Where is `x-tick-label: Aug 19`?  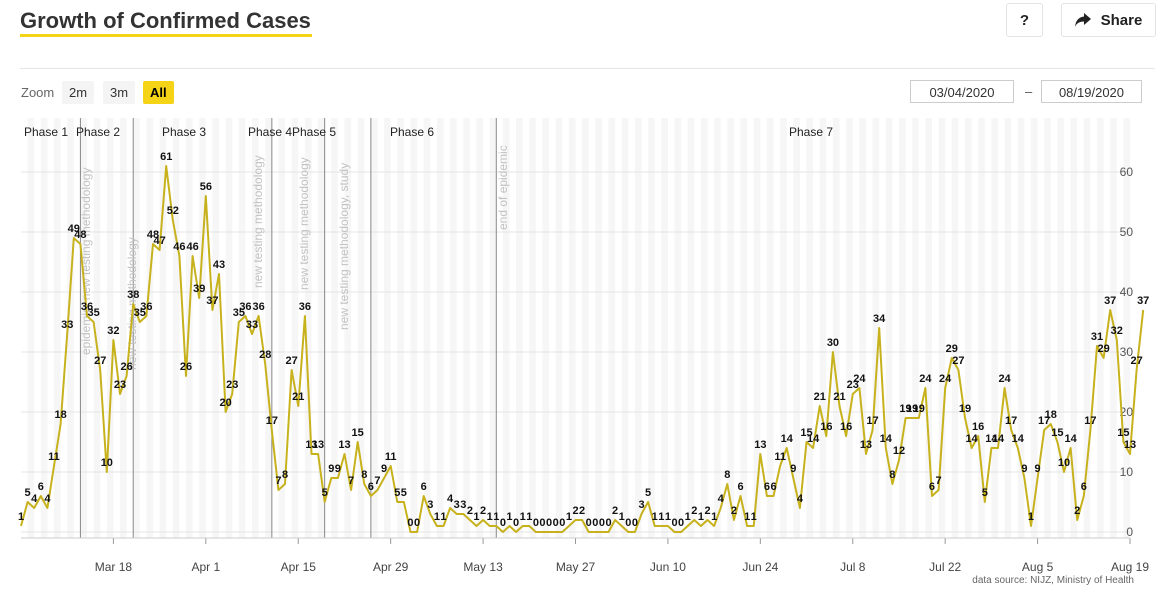 x-tick-label: Aug 19 is located at coordinates (1130, 567).